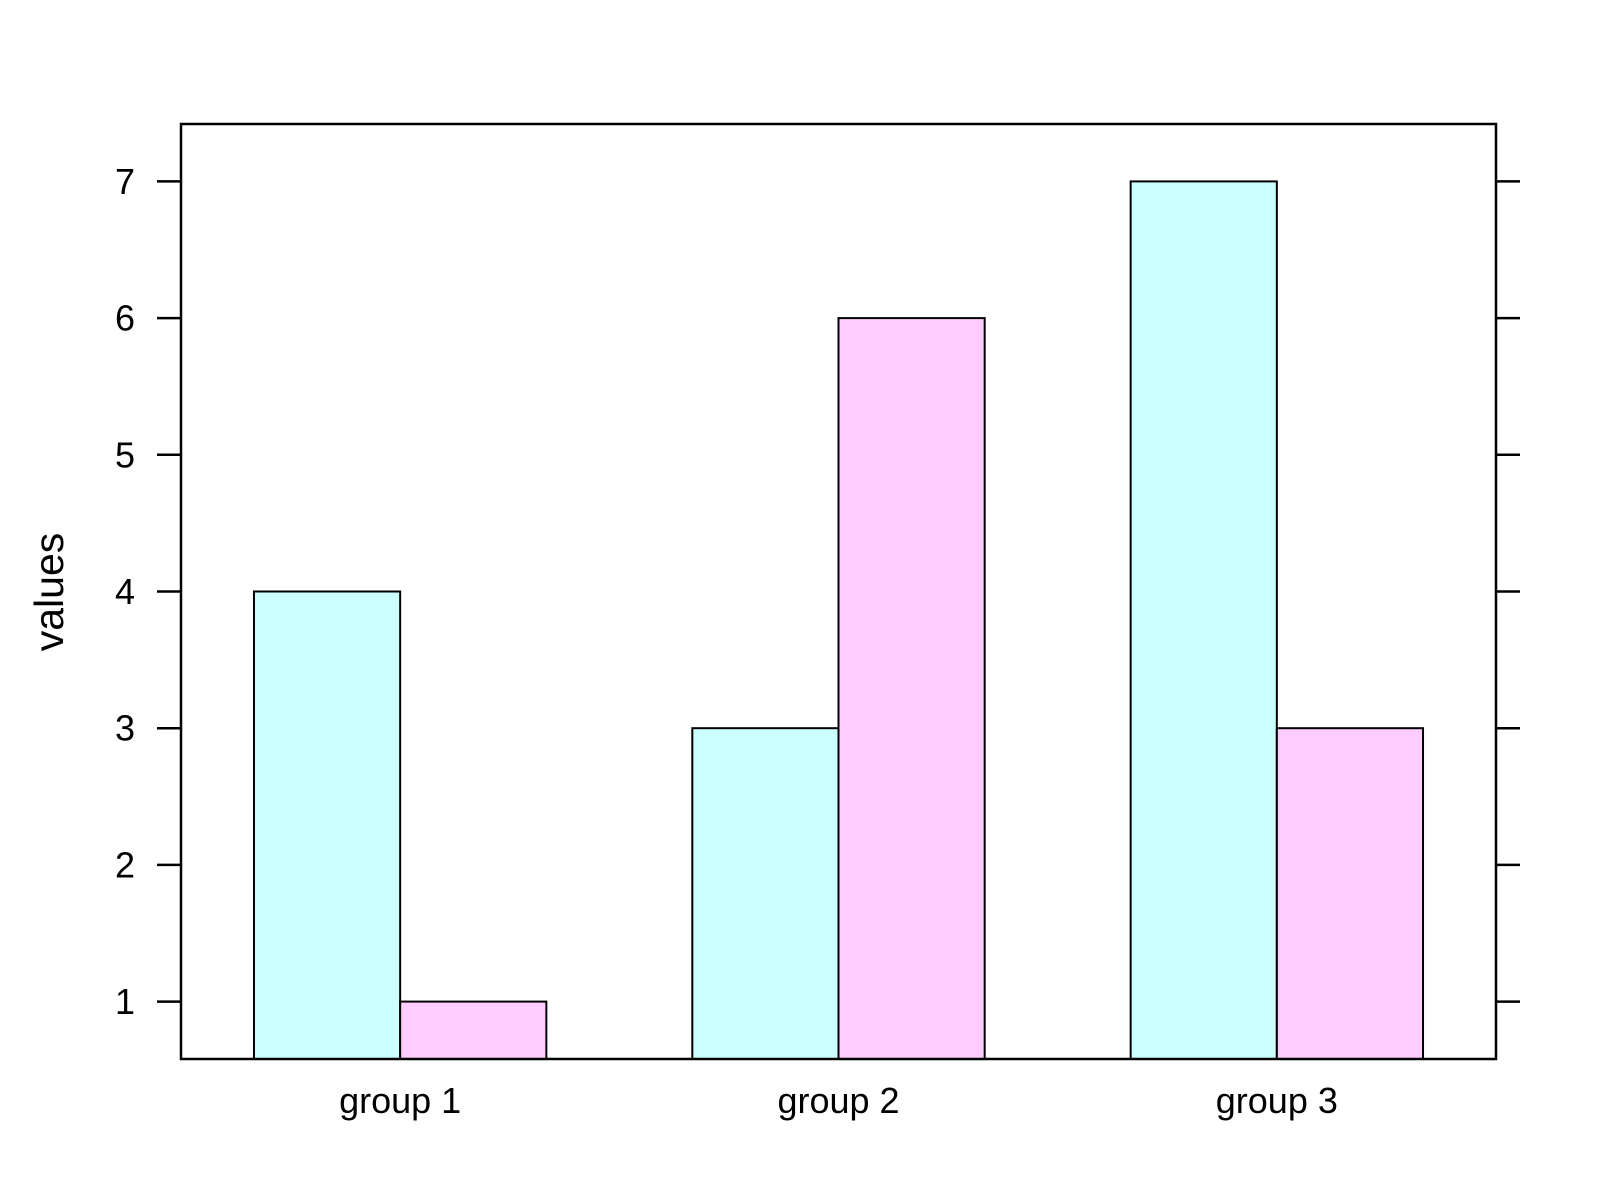 The image size is (1600, 1200). I want to click on y-tick-label: 1, so click(125, 1001).